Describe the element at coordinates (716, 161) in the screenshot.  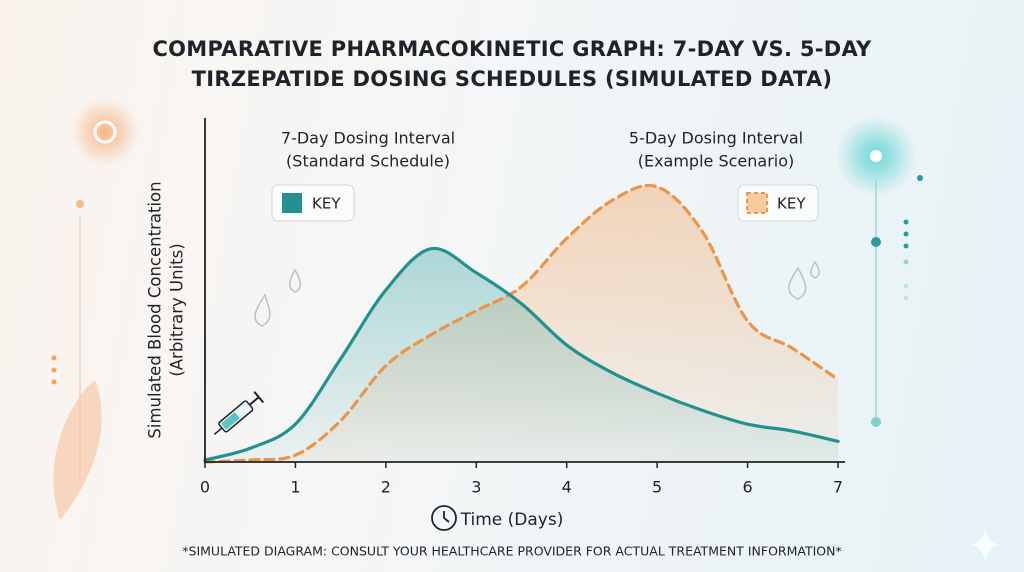
I see `series-sublabel: (Example Scenario)` at that location.